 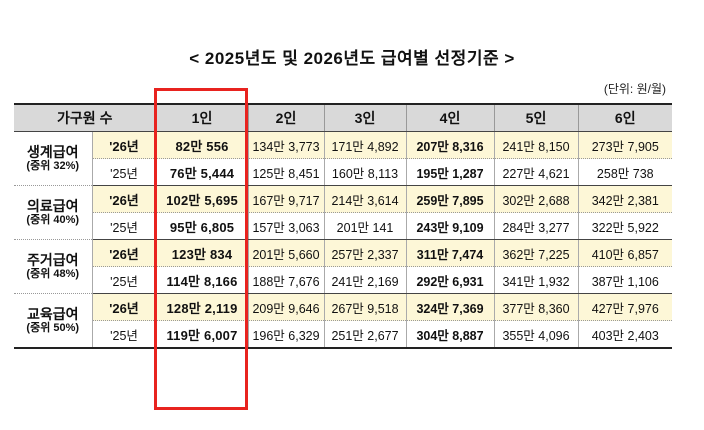 What do you see at coordinates (202, 226) in the screenshot?
I see `value-cell: 95만 6,805` at bounding box center [202, 226].